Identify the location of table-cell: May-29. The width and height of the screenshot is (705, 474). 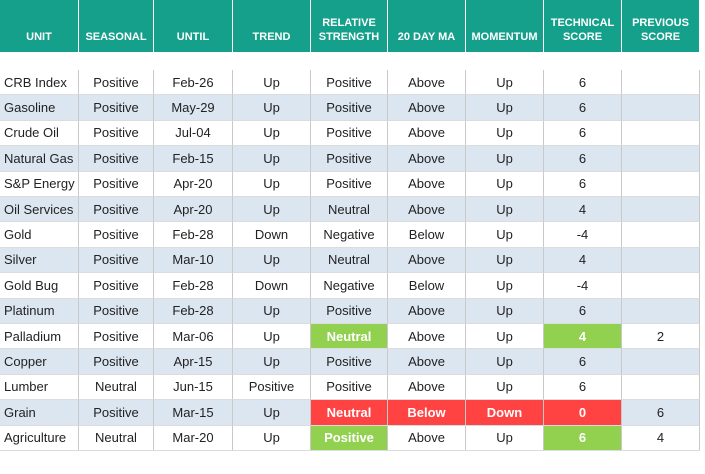
(193, 108).